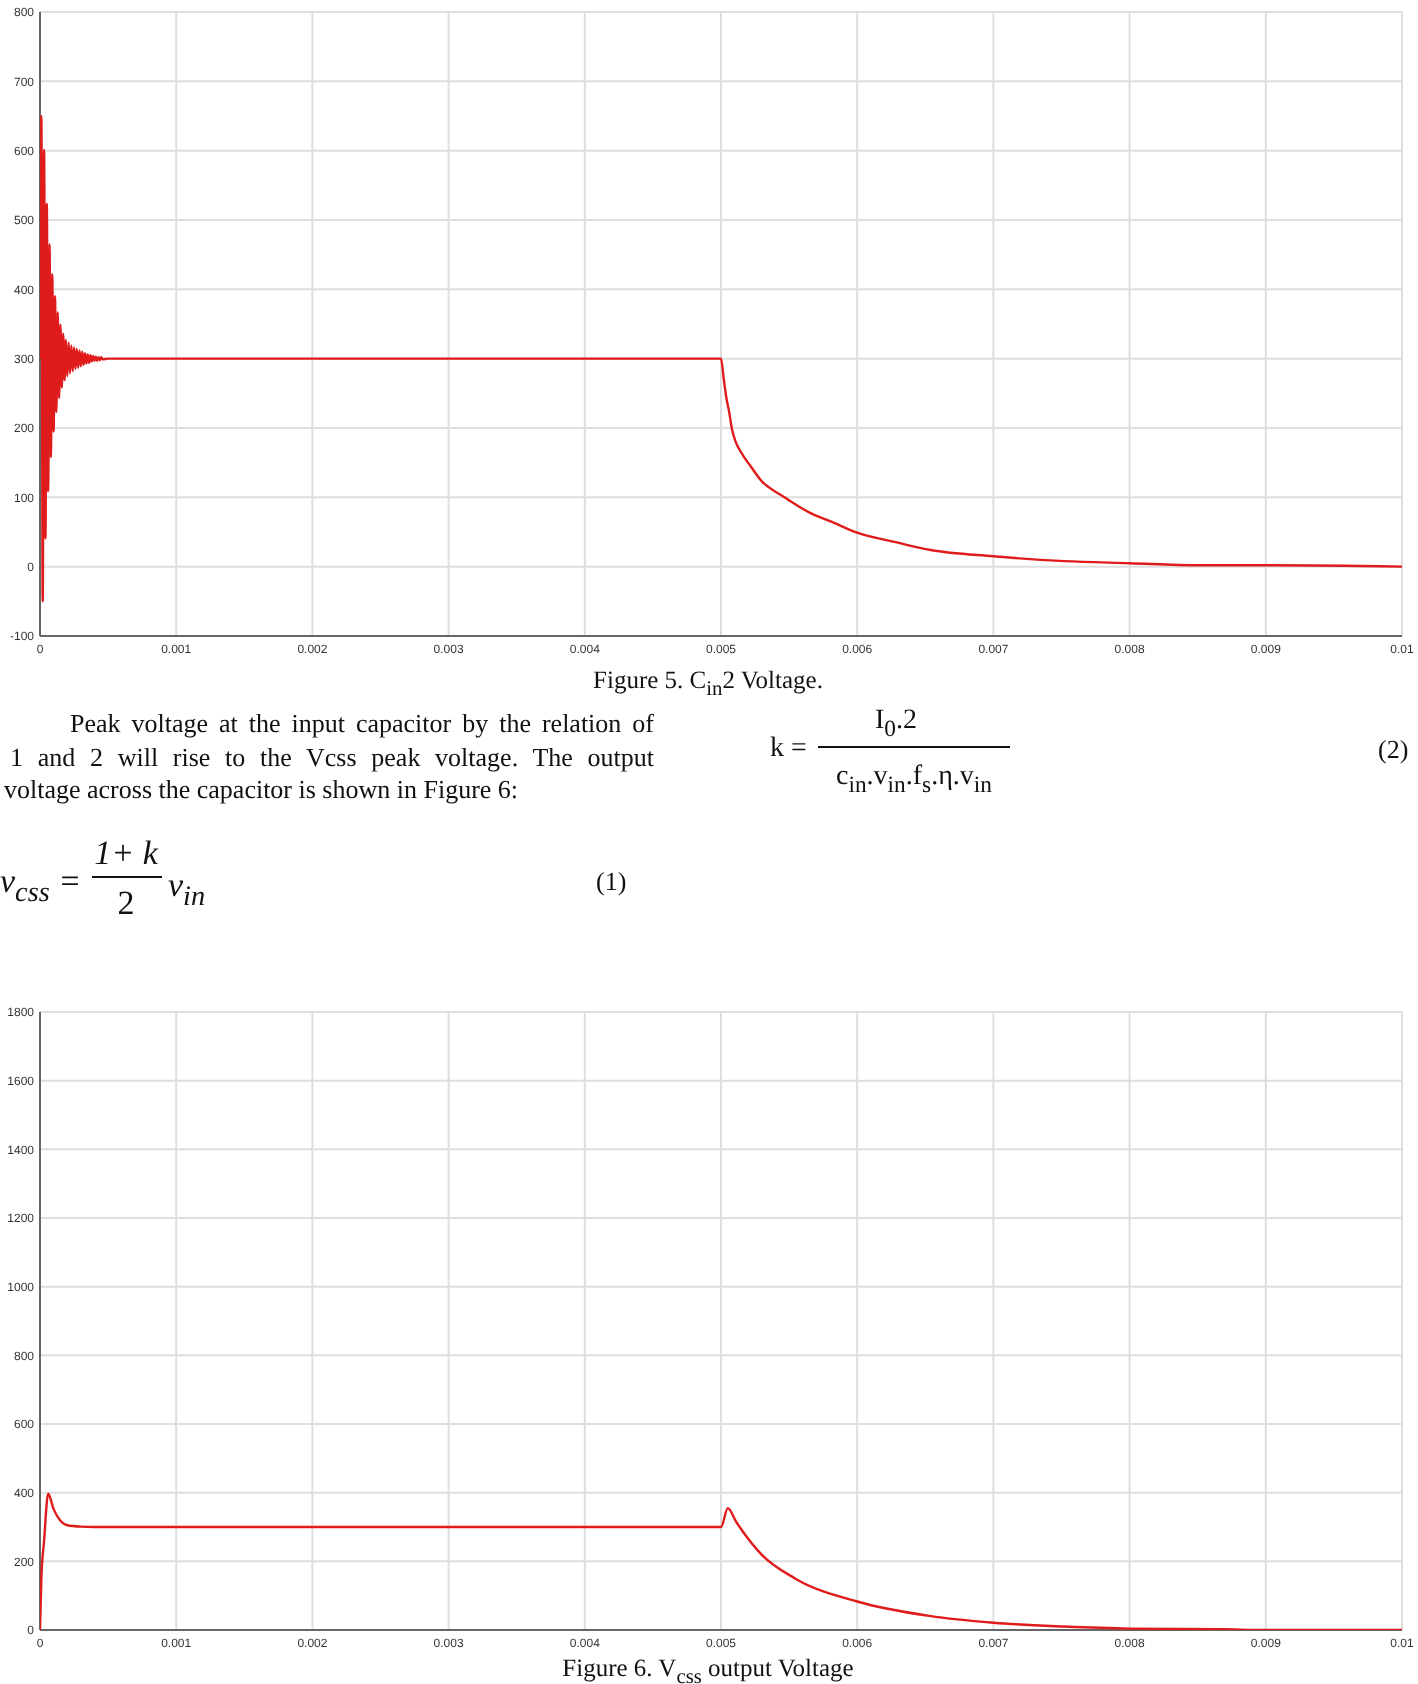  Describe the element at coordinates (708, 684) in the screenshot. I see `caption: Figure 5. C$_{in}$2 Voltage.` at that location.